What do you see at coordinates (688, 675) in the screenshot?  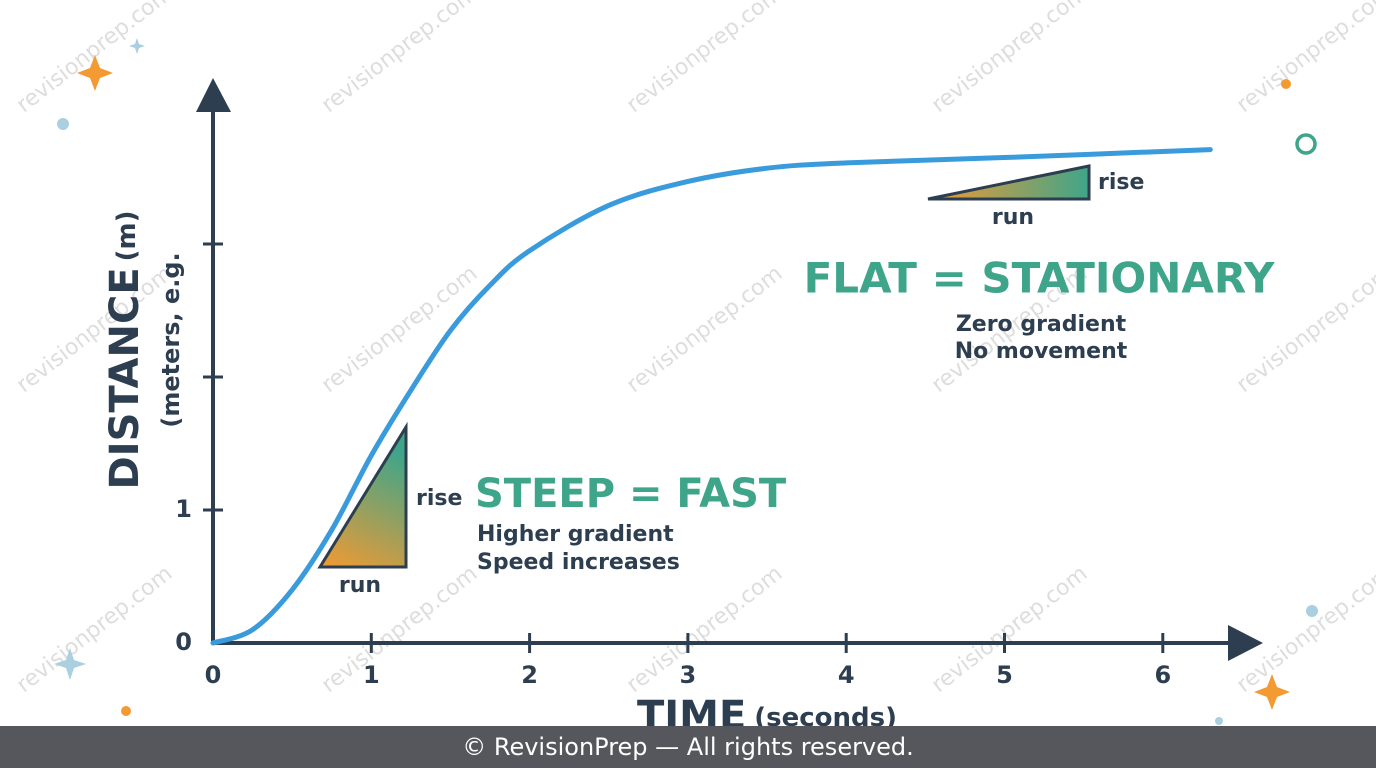 I see `x-tick-label: 3` at bounding box center [688, 675].